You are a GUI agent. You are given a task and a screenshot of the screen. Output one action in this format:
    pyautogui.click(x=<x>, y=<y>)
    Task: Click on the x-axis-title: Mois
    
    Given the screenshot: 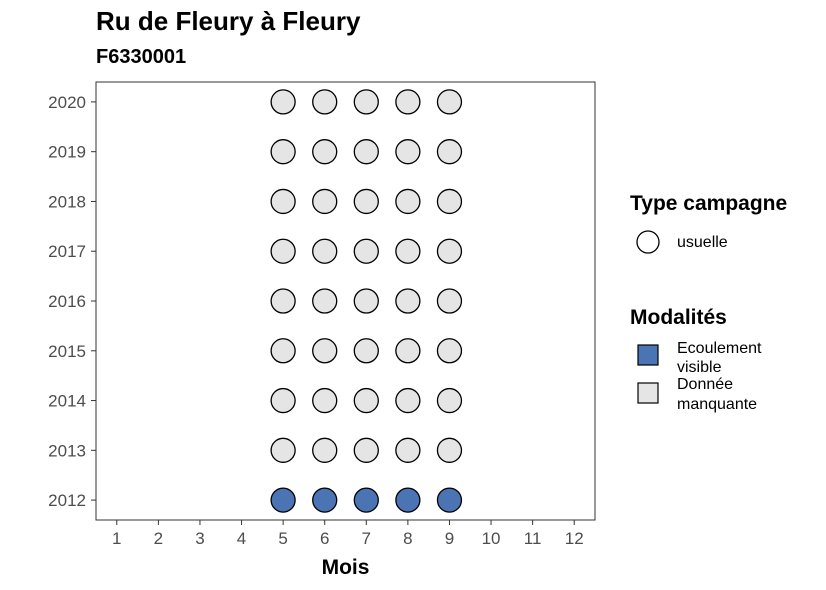 What is the action you would take?
    pyautogui.click(x=346, y=567)
    